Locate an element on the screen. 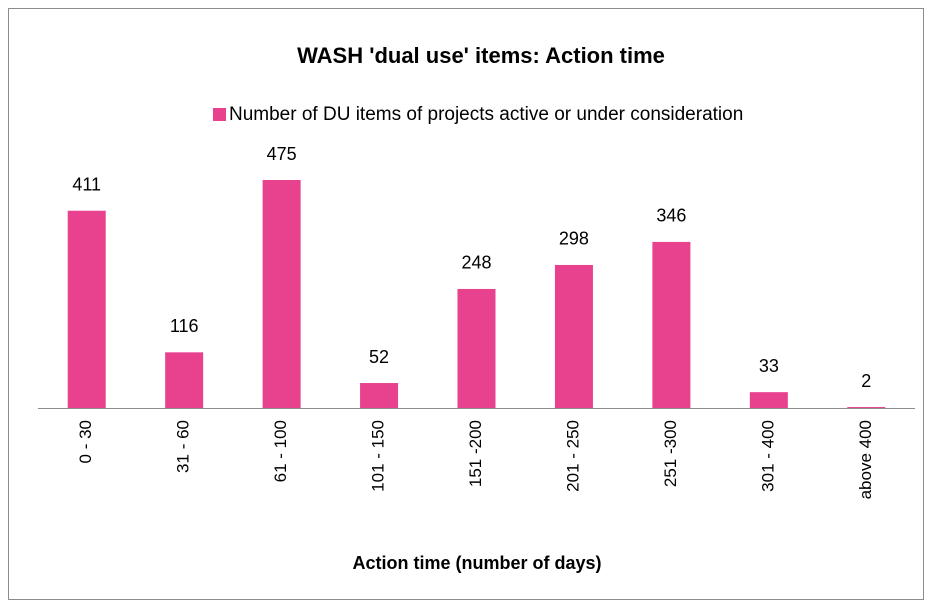 Image resolution: width=932 pixels, height=608 pixels. x-tick-label: 61 - 100 is located at coordinates (280, 451).